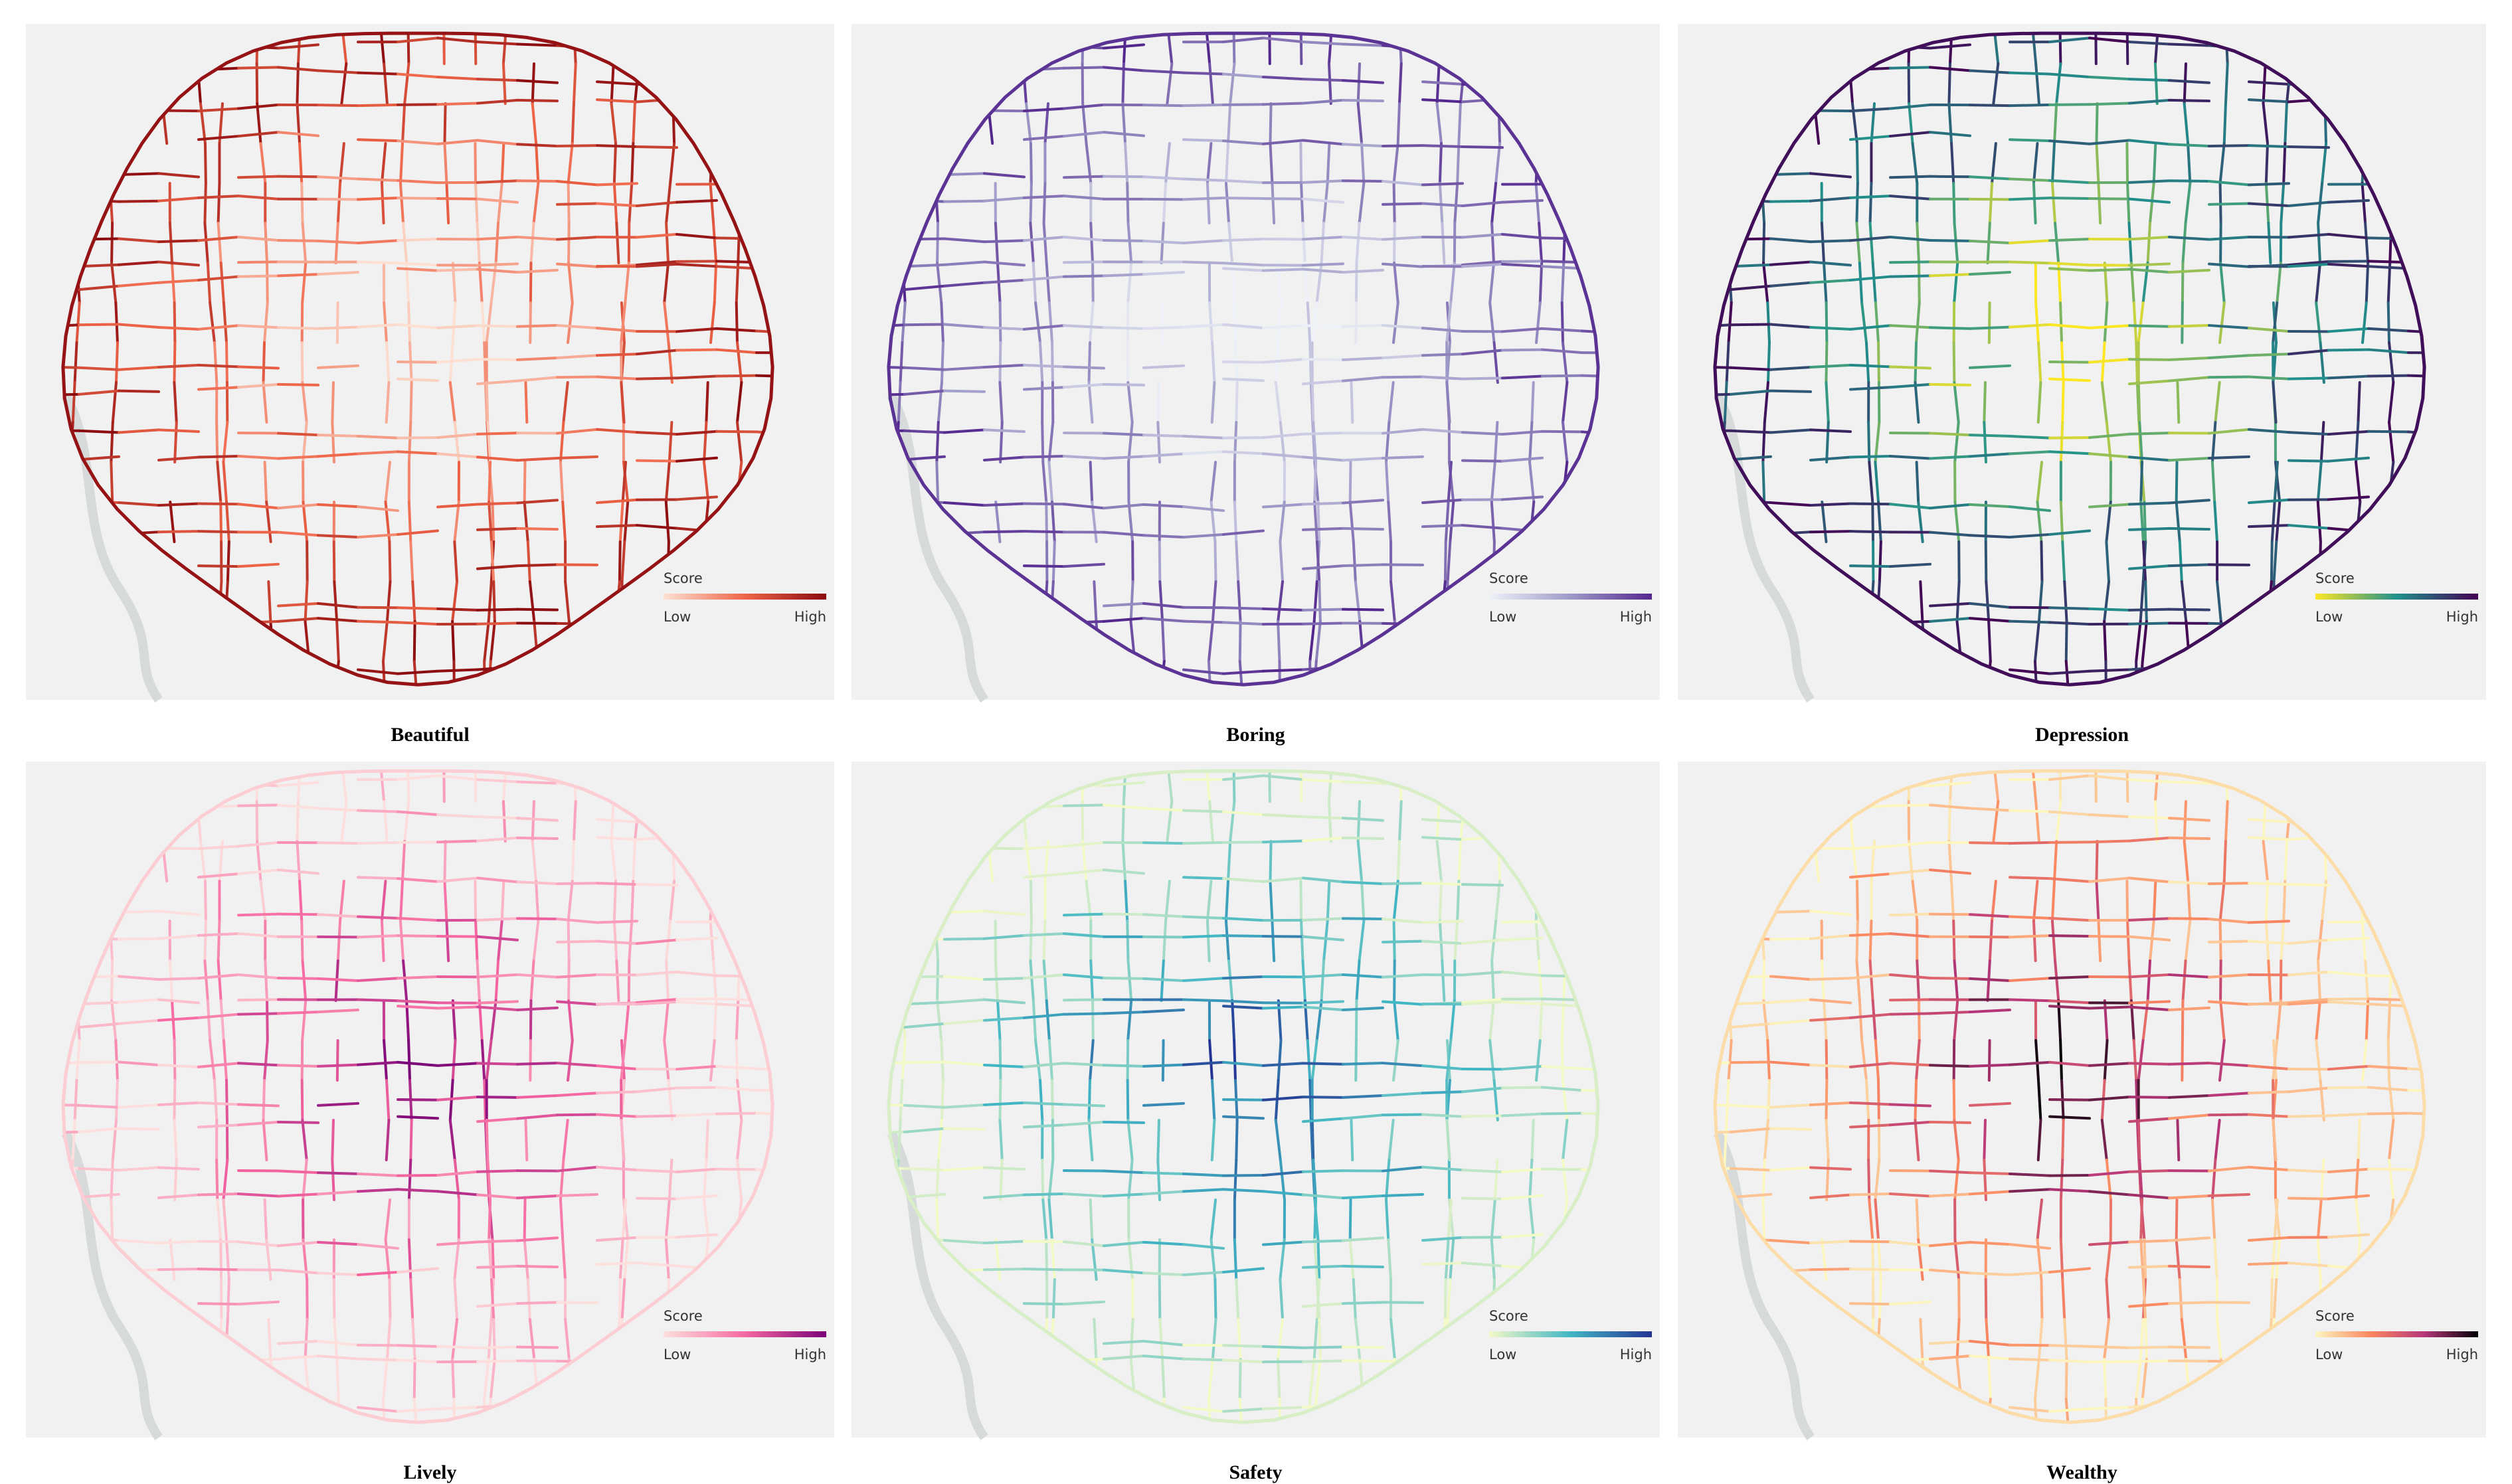 The height and width of the screenshot is (1484, 2512). I want to click on legend-high: High, so click(810, 1354).